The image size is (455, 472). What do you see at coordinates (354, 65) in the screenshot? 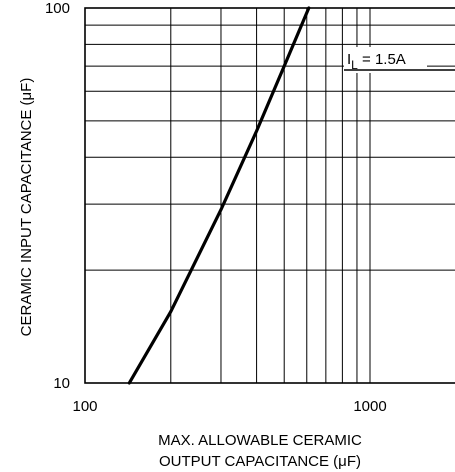
I see `annotation-subscript: L` at bounding box center [354, 65].